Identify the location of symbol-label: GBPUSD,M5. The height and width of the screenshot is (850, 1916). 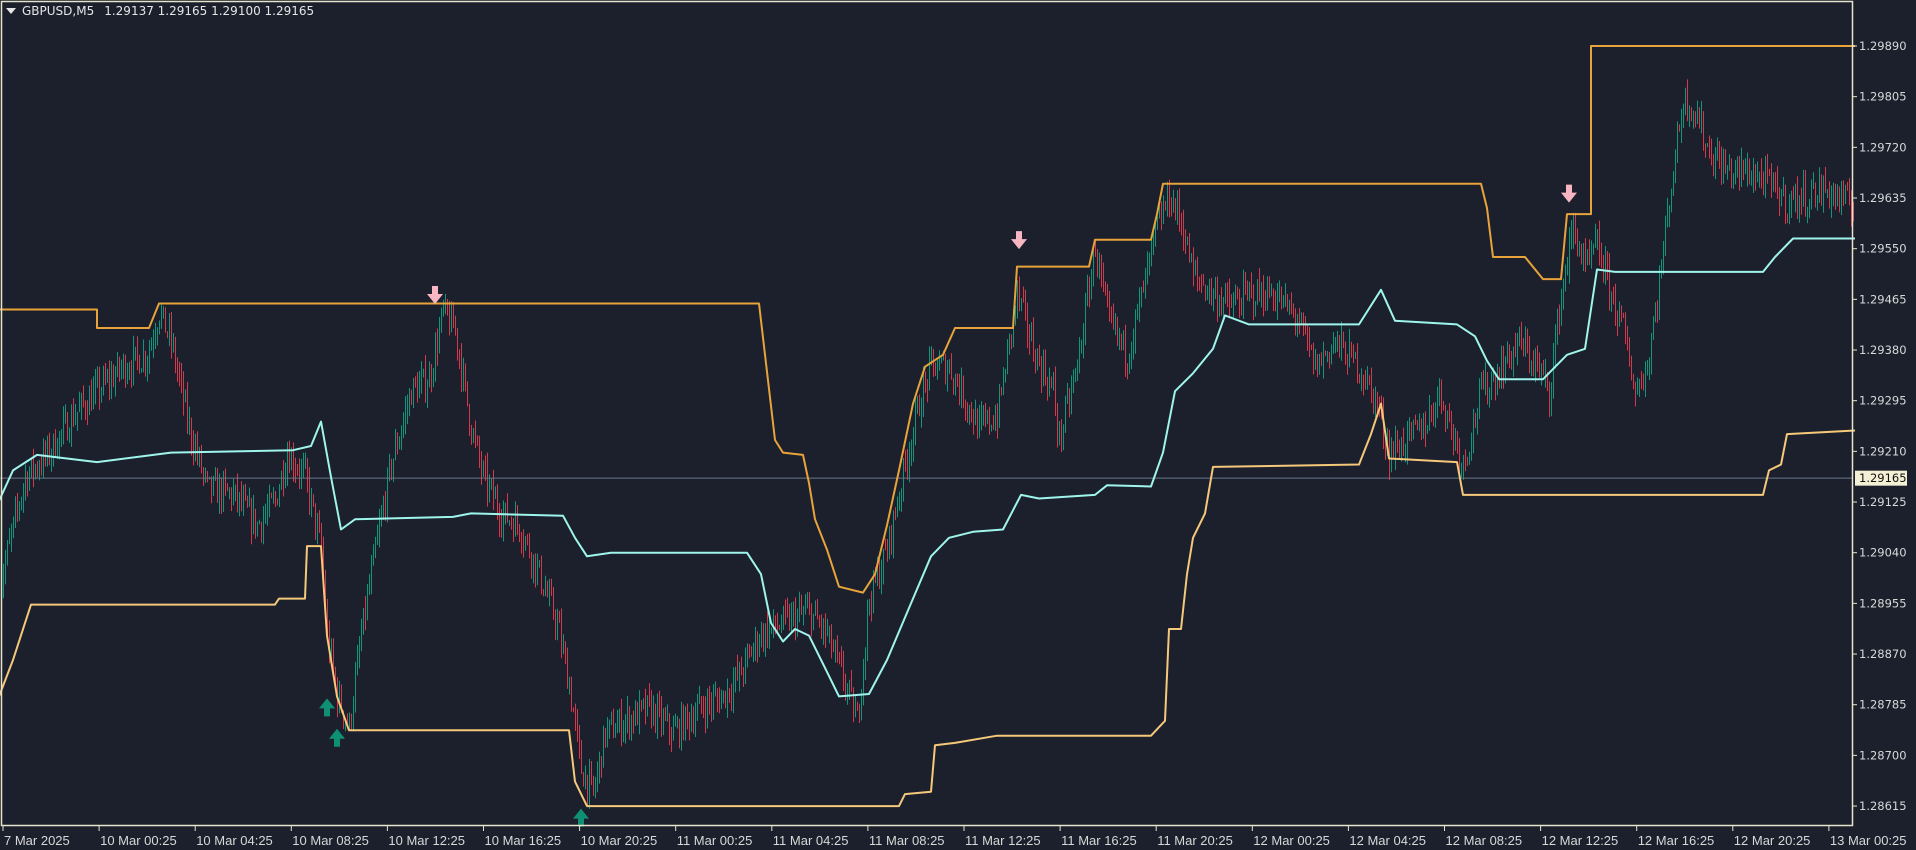
(58, 11).